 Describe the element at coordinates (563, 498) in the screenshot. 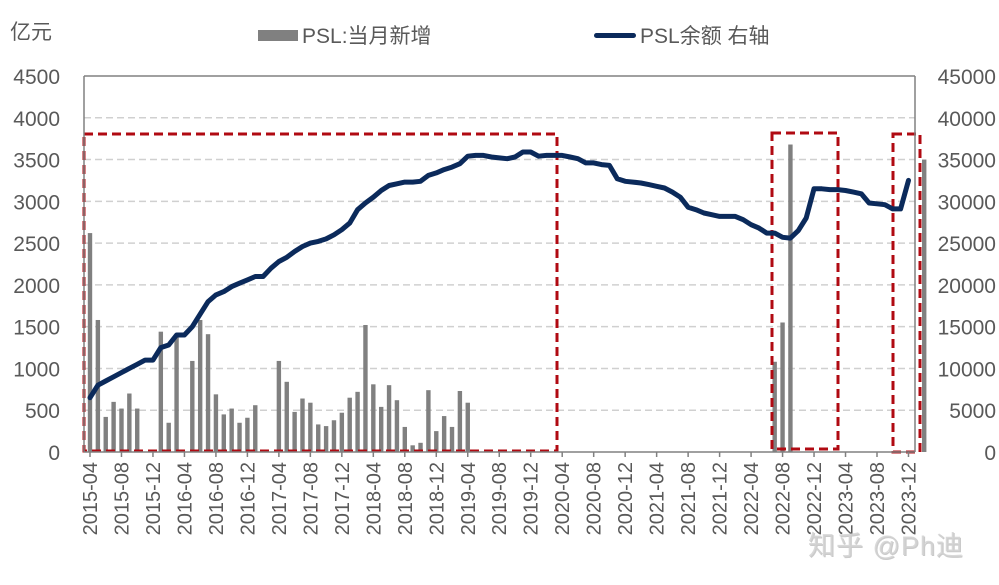

I see `svg-text: 2020-04` at that location.